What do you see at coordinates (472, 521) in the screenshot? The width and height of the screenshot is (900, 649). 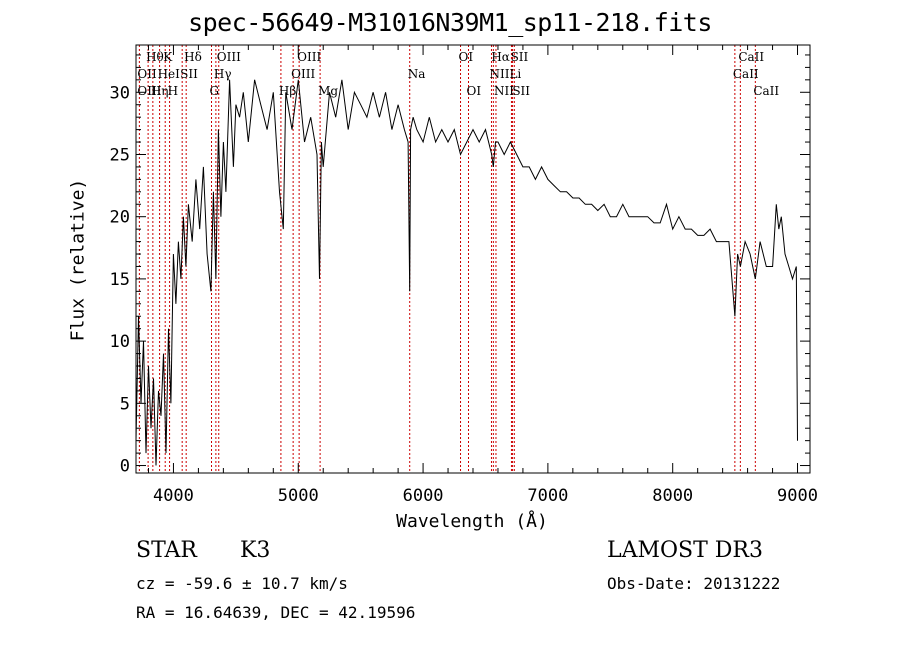 I see `x-axis-label: Wavelength (Å)` at bounding box center [472, 521].